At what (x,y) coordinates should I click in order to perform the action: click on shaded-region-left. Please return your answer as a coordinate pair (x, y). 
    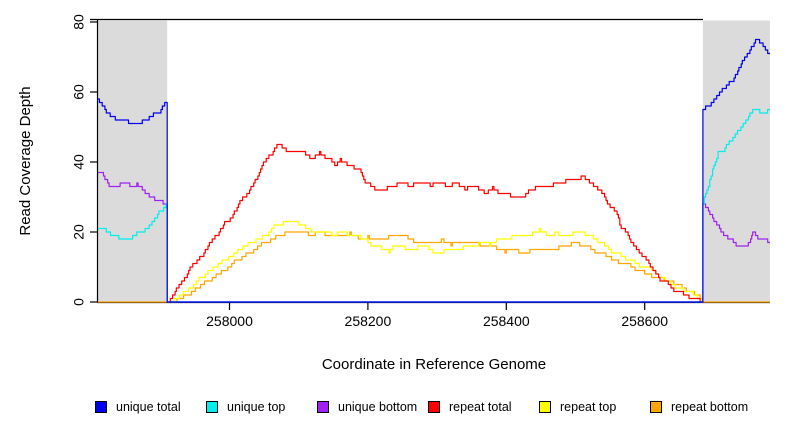
    Looking at the image, I should click on (133, 161).